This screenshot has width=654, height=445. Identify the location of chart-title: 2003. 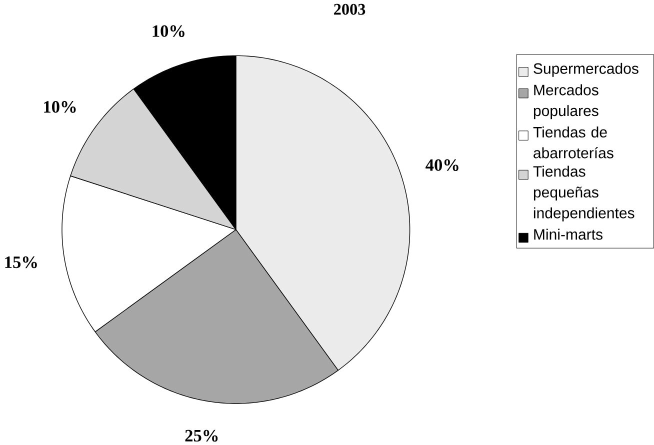
(350, 9).